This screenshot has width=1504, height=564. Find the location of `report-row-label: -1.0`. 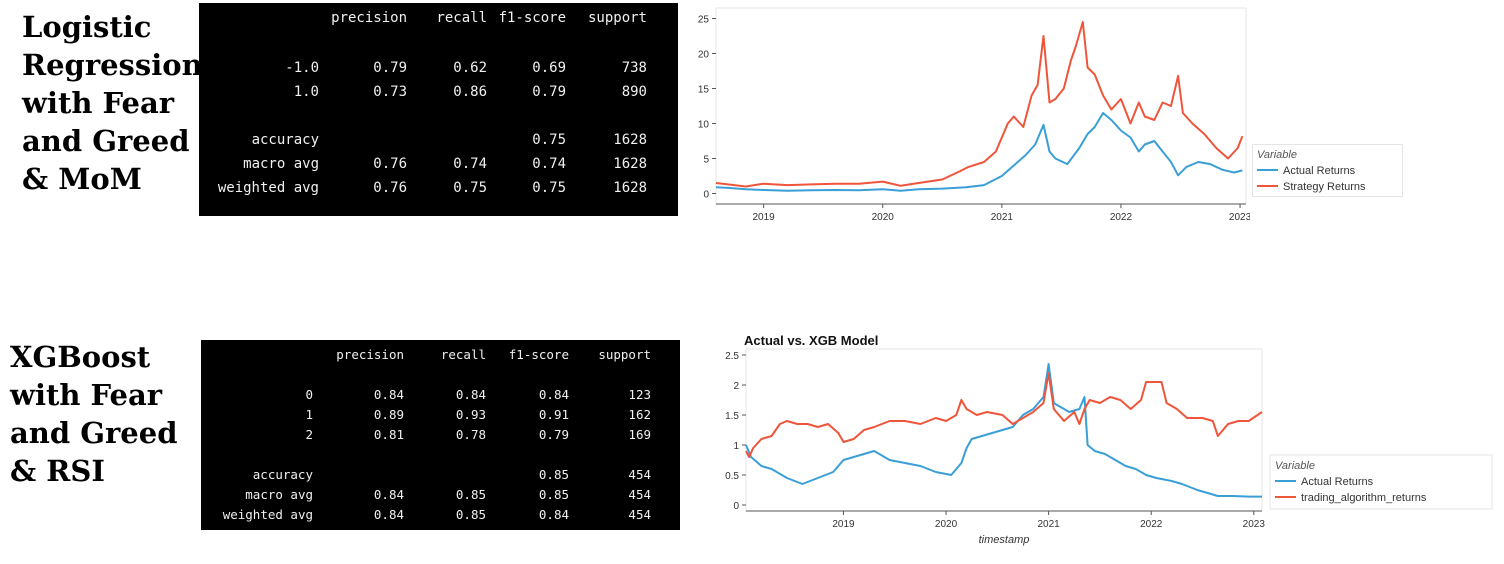

report-row-label: -1.0 is located at coordinates (302, 68).